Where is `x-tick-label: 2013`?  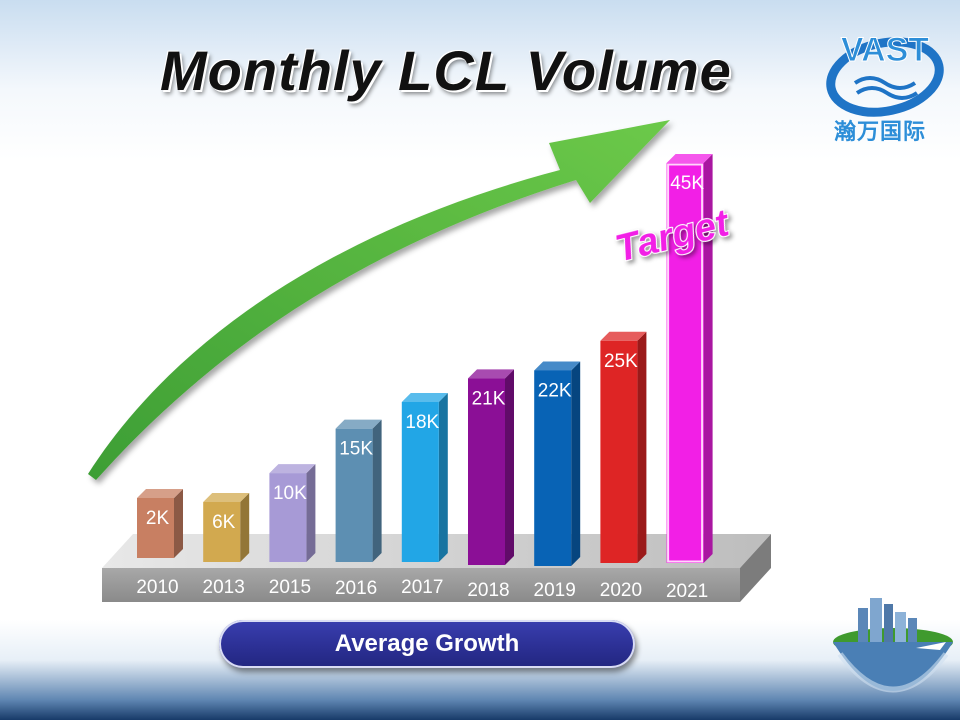
x-tick-label: 2013 is located at coordinates (224, 587).